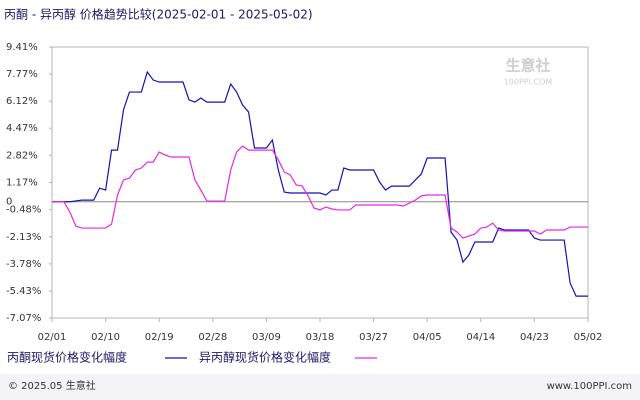 This screenshot has width=640, height=400. What do you see at coordinates (373, 337) in the screenshot?
I see `x-tick-label: 03/27` at bounding box center [373, 337].